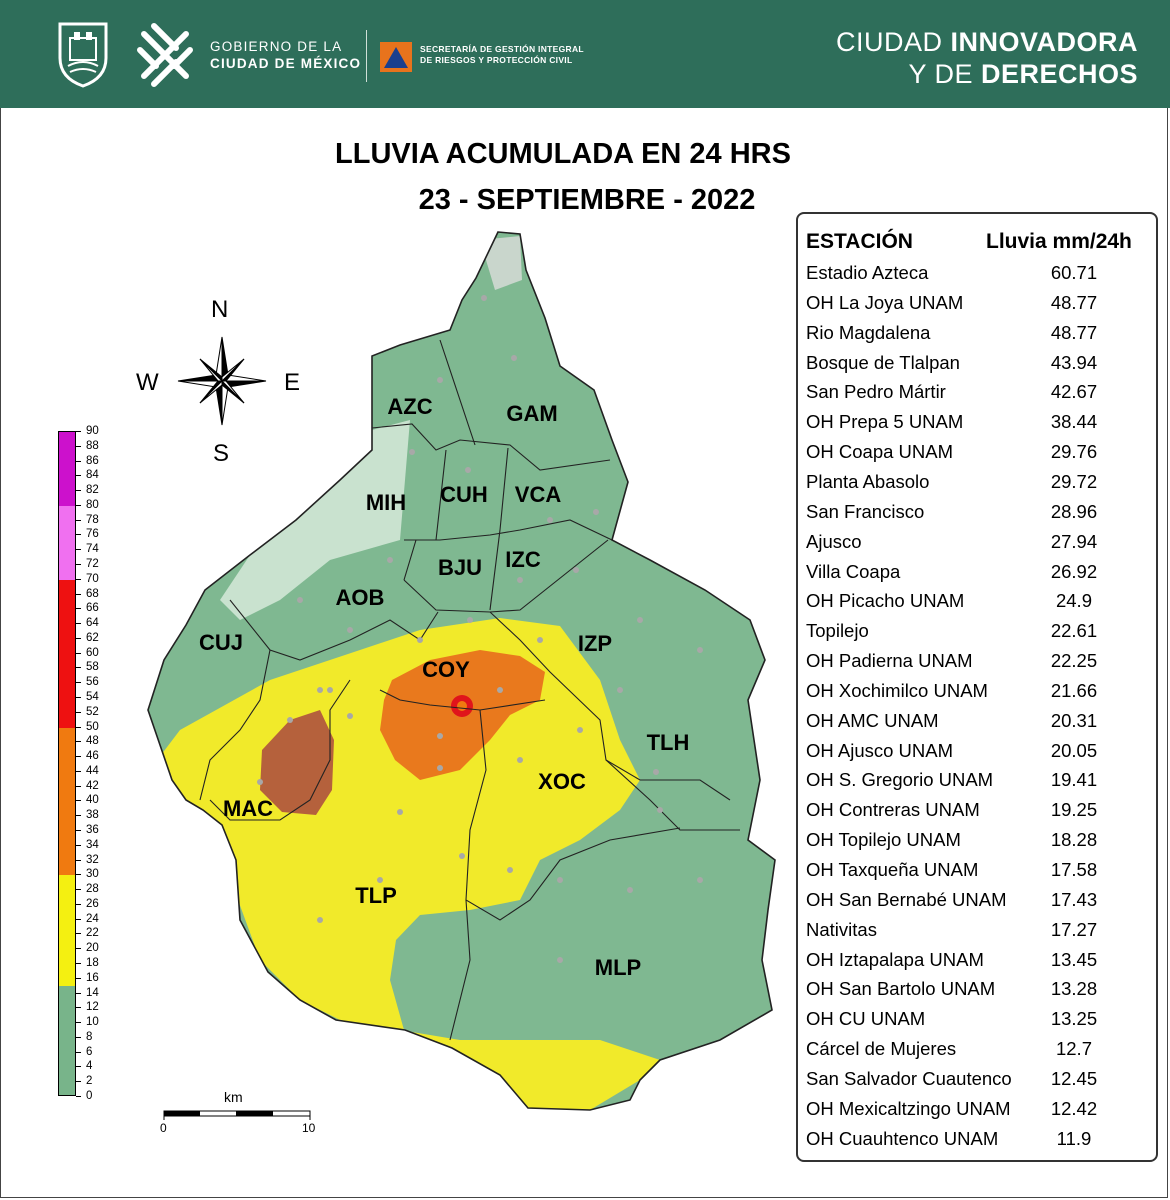 The height and width of the screenshot is (1200, 1170). What do you see at coordinates (976, 1052) in the screenshot?
I see `table-row: Cárcel de Mujeres 12.7` at bounding box center [976, 1052].